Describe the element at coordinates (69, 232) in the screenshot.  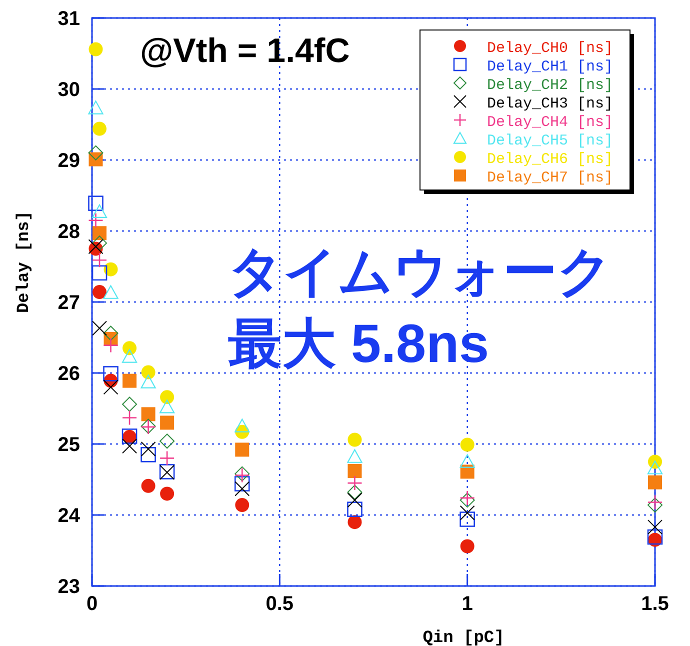
I see `y-tick-label: 28` at that location.